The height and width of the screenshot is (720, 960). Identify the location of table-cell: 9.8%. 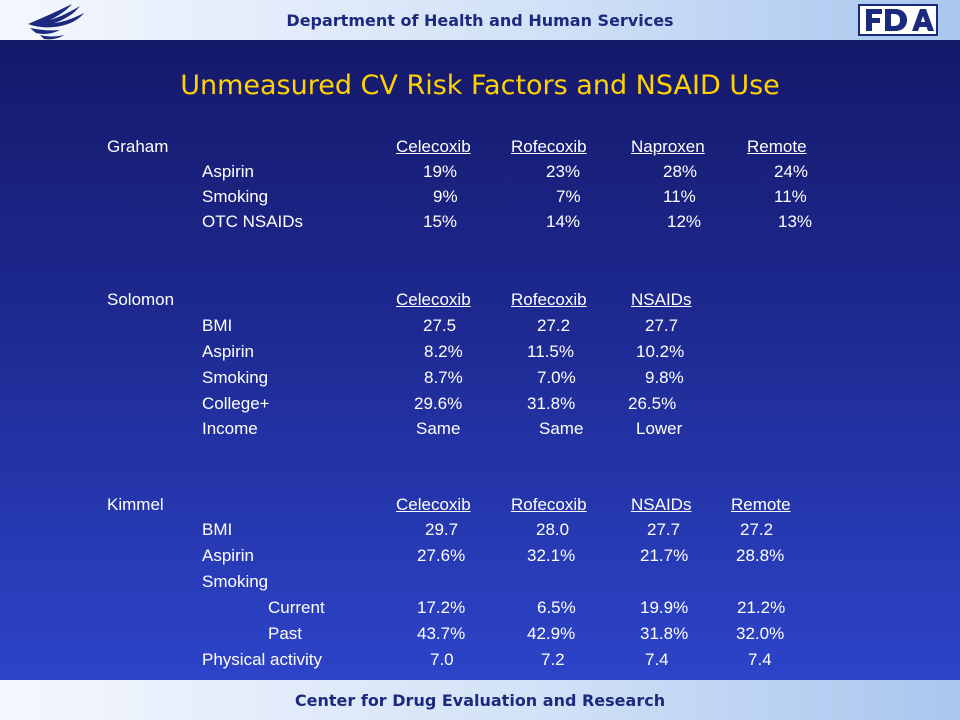
(664, 377).